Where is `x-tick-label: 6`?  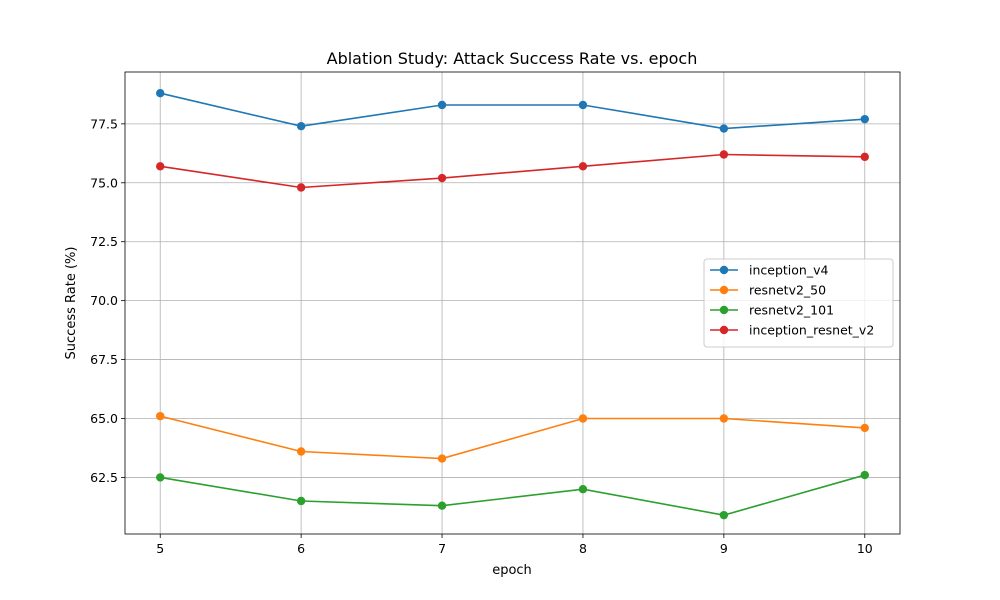
x-tick-label: 6 is located at coordinates (301, 548).